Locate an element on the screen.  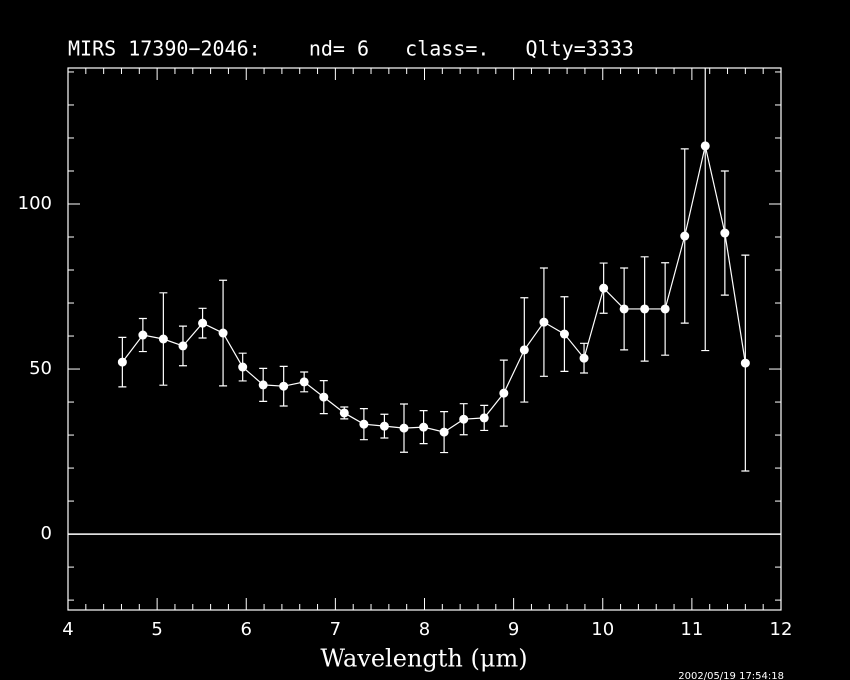
x-tick-label: 6 is located at coordinates (246, 629).